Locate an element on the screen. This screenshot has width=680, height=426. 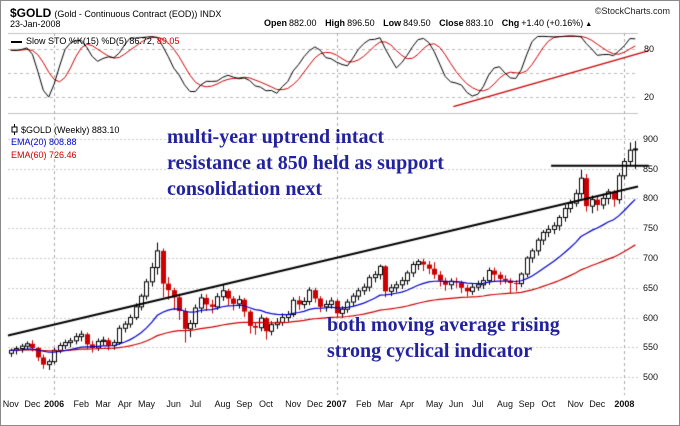
price-axis-label: 500 is located at coordinates (651, 377).